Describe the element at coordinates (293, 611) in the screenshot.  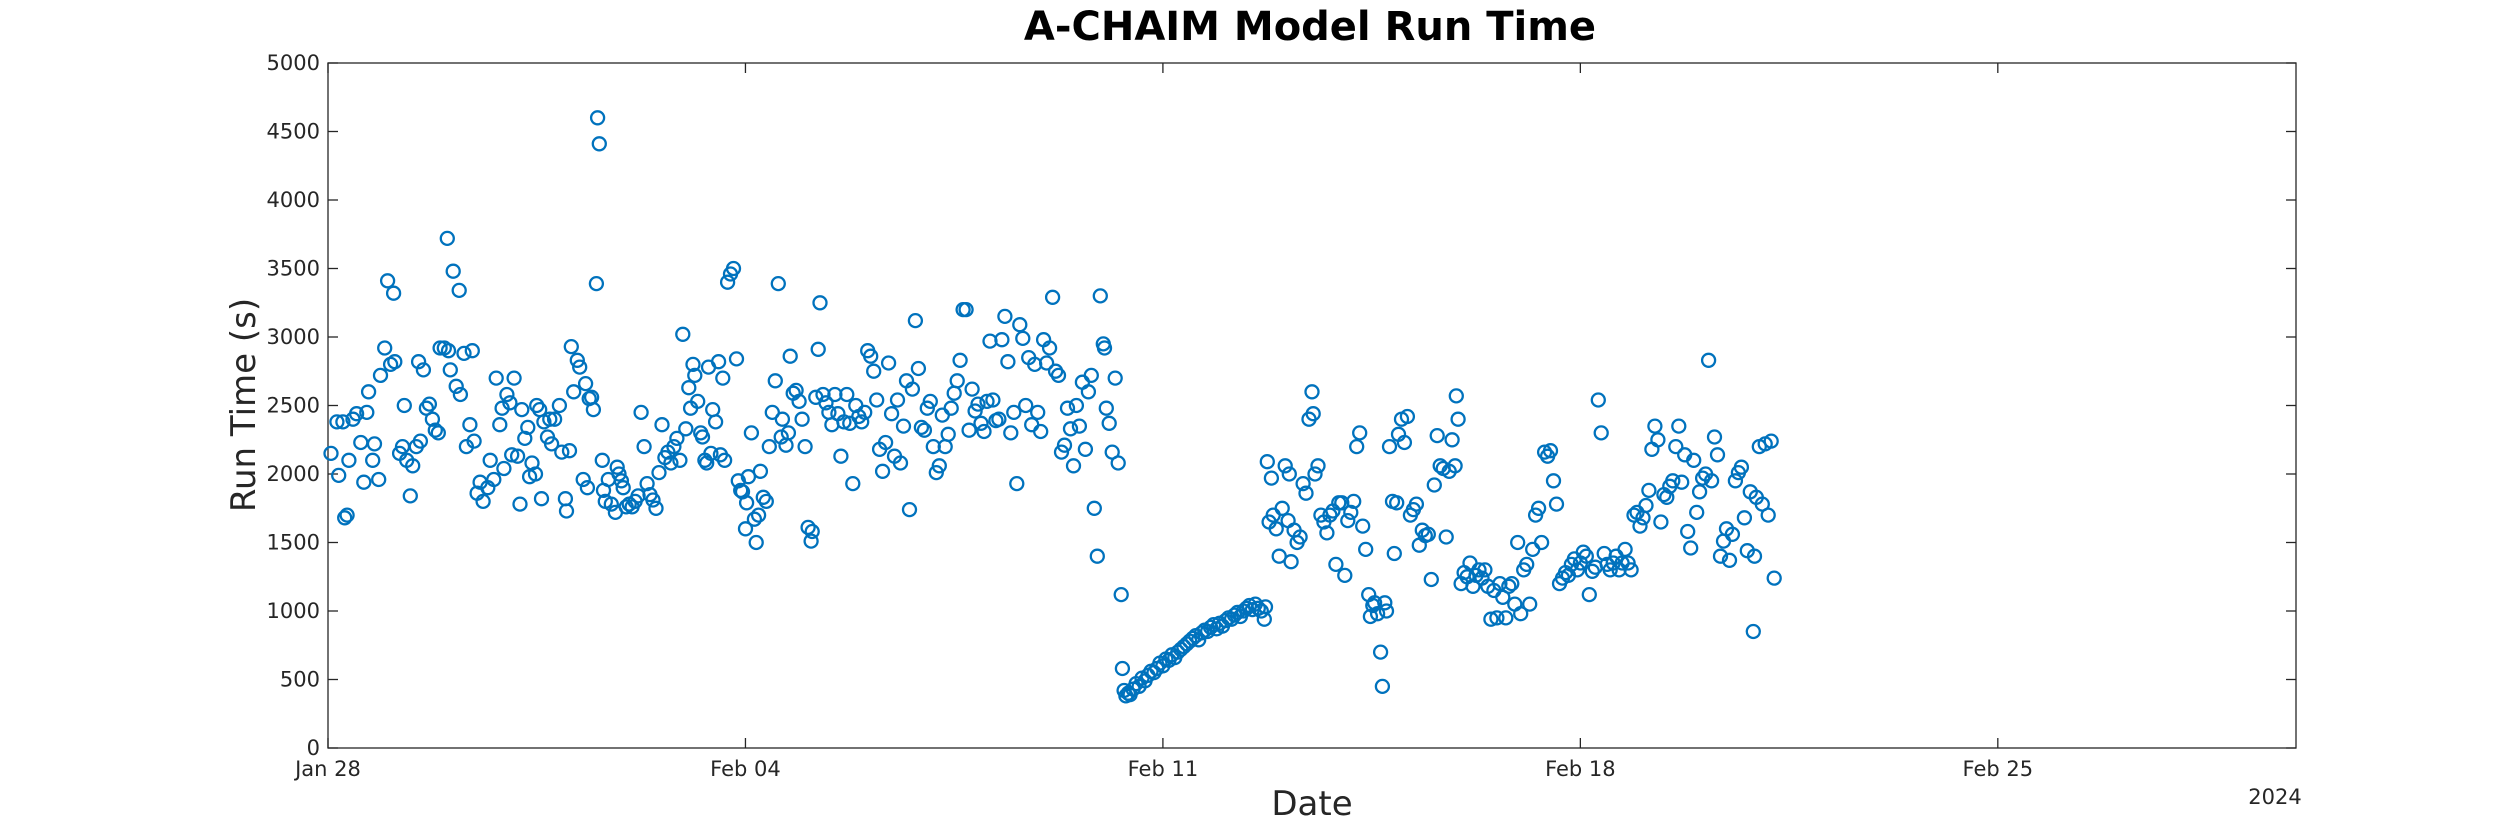
I see `y-tick-label: 1000` at that location.